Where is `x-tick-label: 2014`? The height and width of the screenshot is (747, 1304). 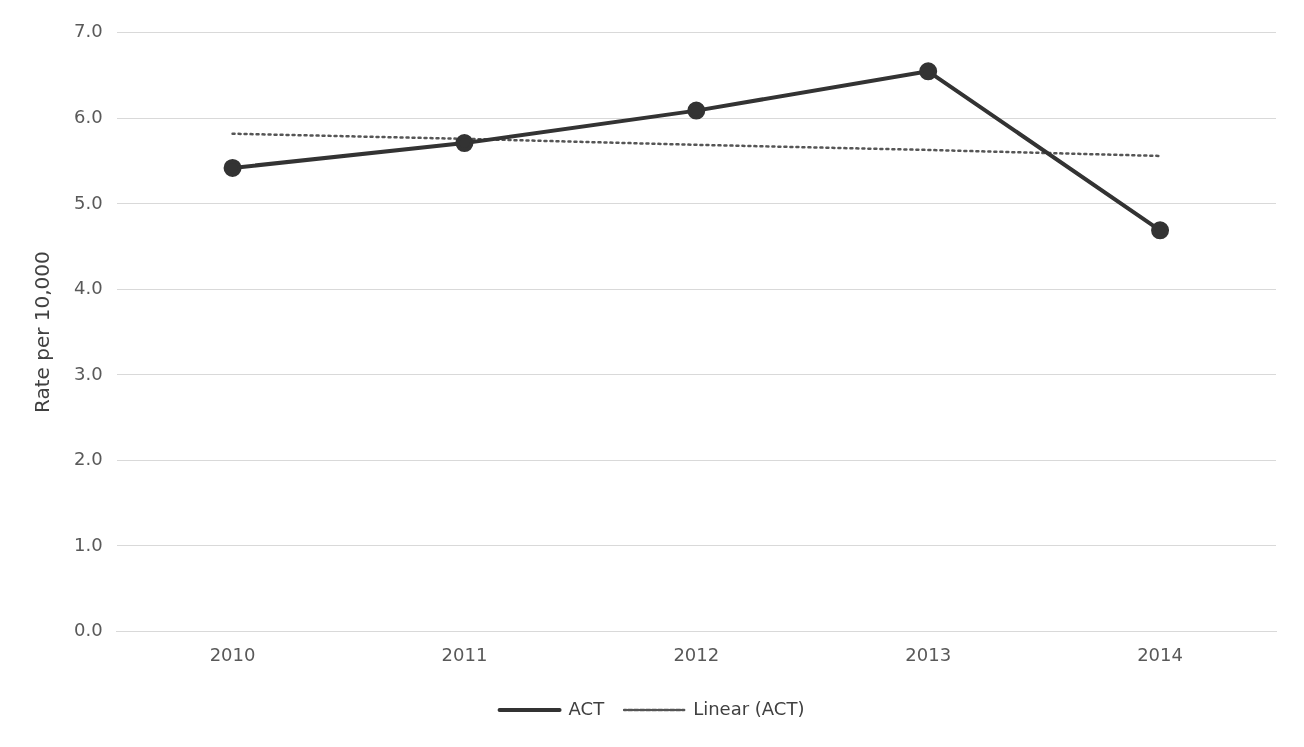 x-tick-label: 2014 is located at coordinates (1160, 654).